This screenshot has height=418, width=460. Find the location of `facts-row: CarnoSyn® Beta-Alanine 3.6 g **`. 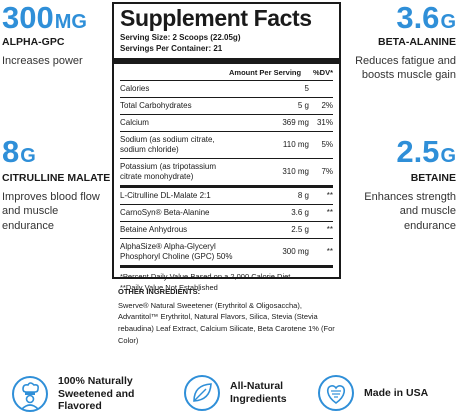

facts-row: CarnoSyn® Beta-Alanine 3.6 g ** is located at coordinates (226, 213).